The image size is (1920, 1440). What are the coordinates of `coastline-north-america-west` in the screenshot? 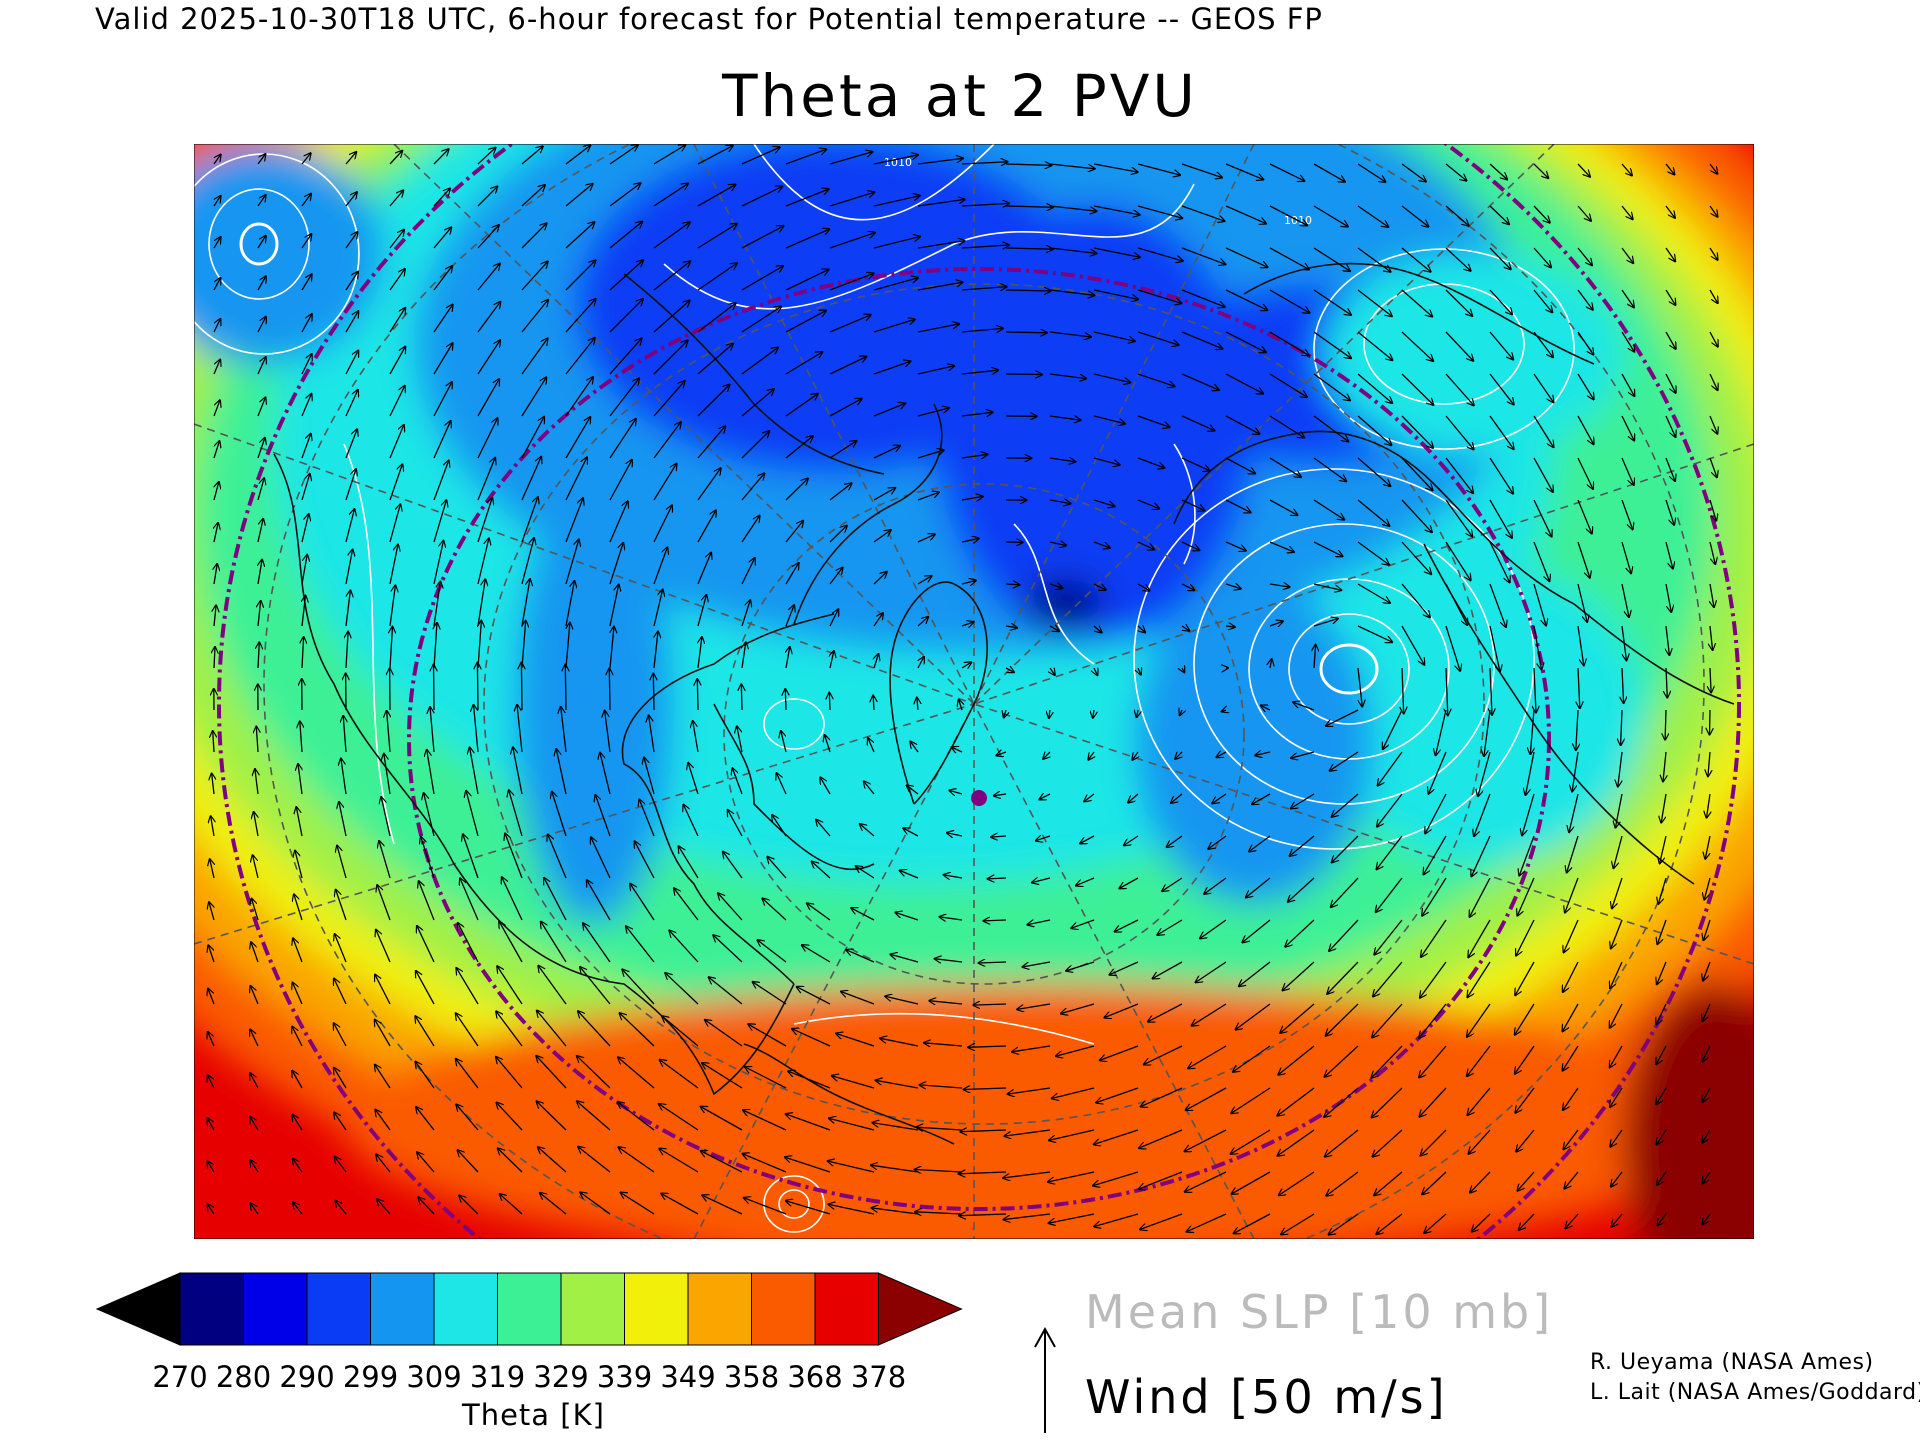 It's located at (534, 774).